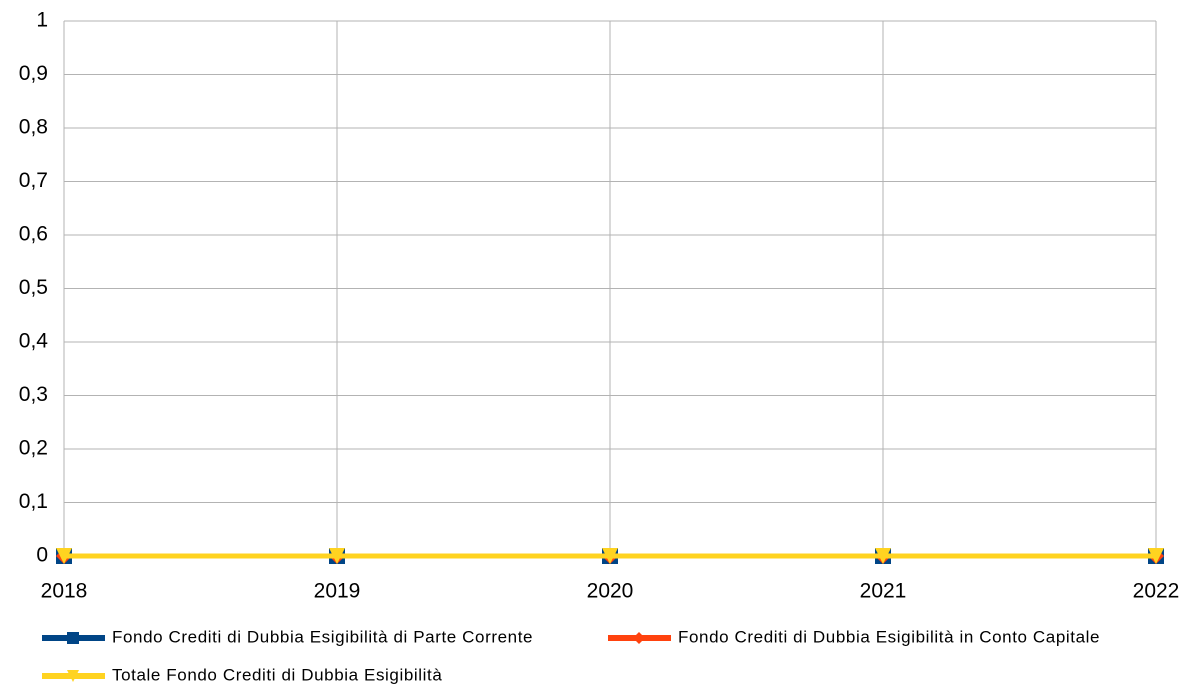 The height and width of the screenshot is (686, 1192). I want to click on y-tick-label: 0,4, so click(34, 341).